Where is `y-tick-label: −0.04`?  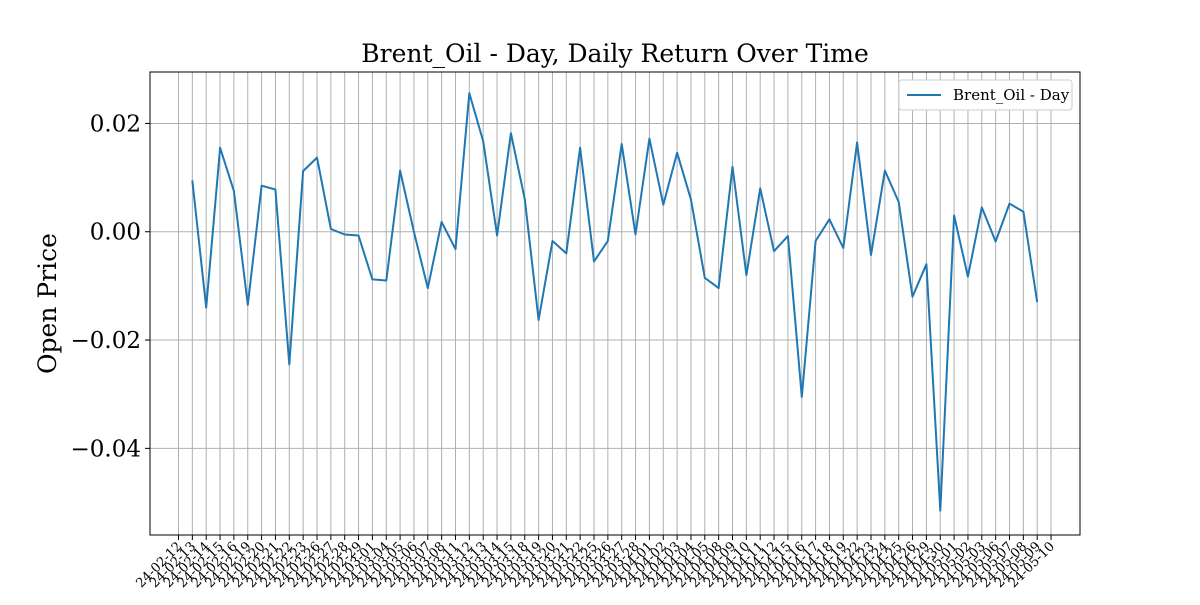
y-tick-label: −0.04 is located at coordinates (106, 449).